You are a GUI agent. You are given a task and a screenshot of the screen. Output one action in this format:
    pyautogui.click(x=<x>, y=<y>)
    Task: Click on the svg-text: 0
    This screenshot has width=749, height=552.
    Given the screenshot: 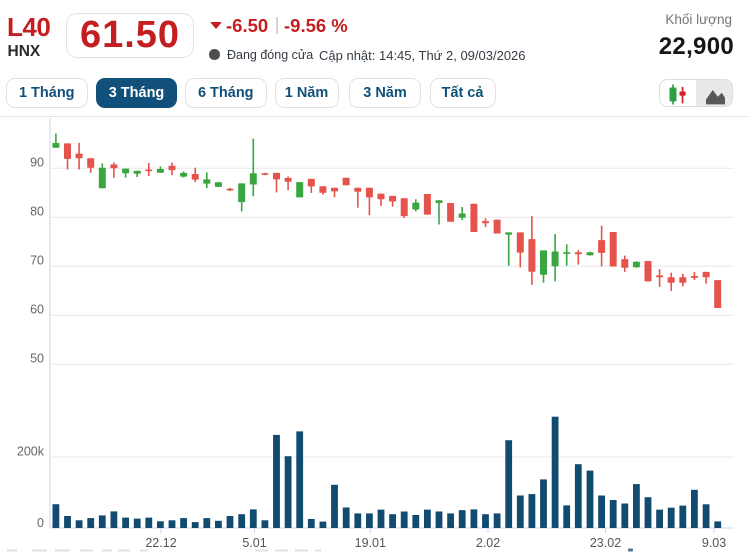 What is the action you would take?
    pyautogui.click(x=40, y=523)
    